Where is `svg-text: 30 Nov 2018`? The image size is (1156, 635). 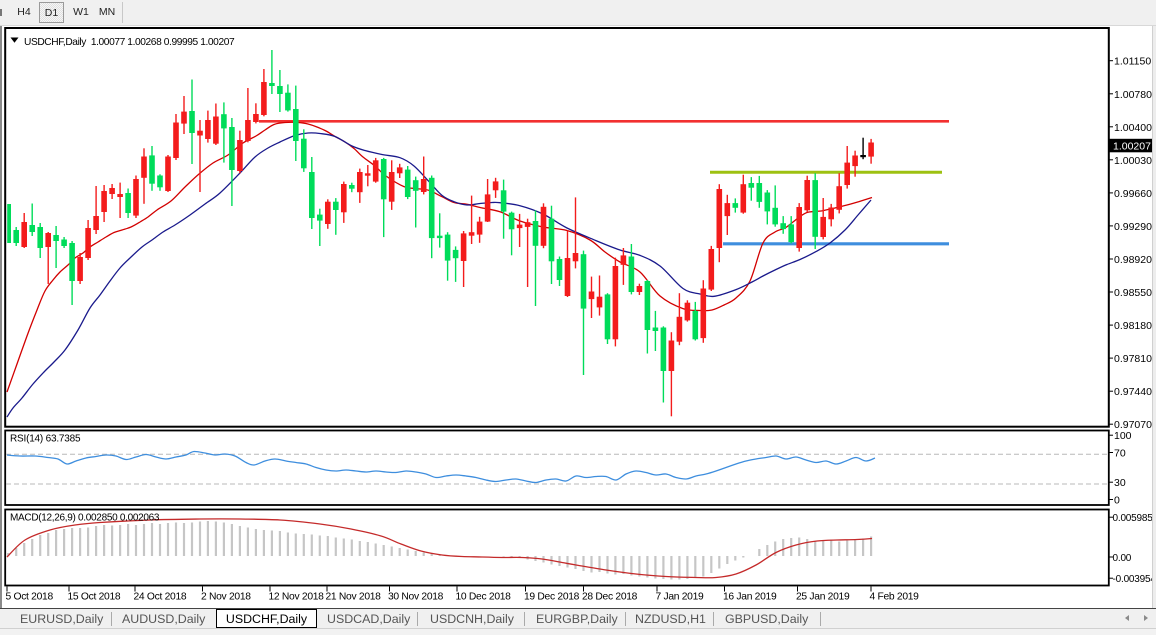 svg-text: 30 Nov 2018 is located at coordinates (416, 597).